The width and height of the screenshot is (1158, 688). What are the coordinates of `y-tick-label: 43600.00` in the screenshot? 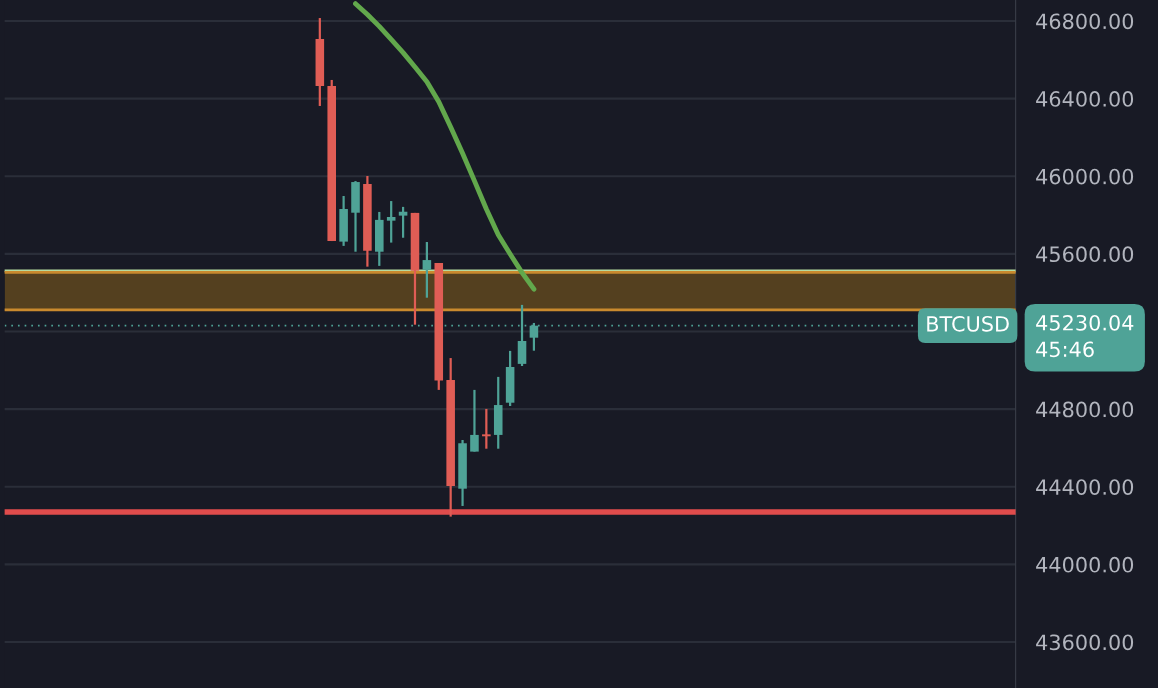 It's located at (1085, 642).